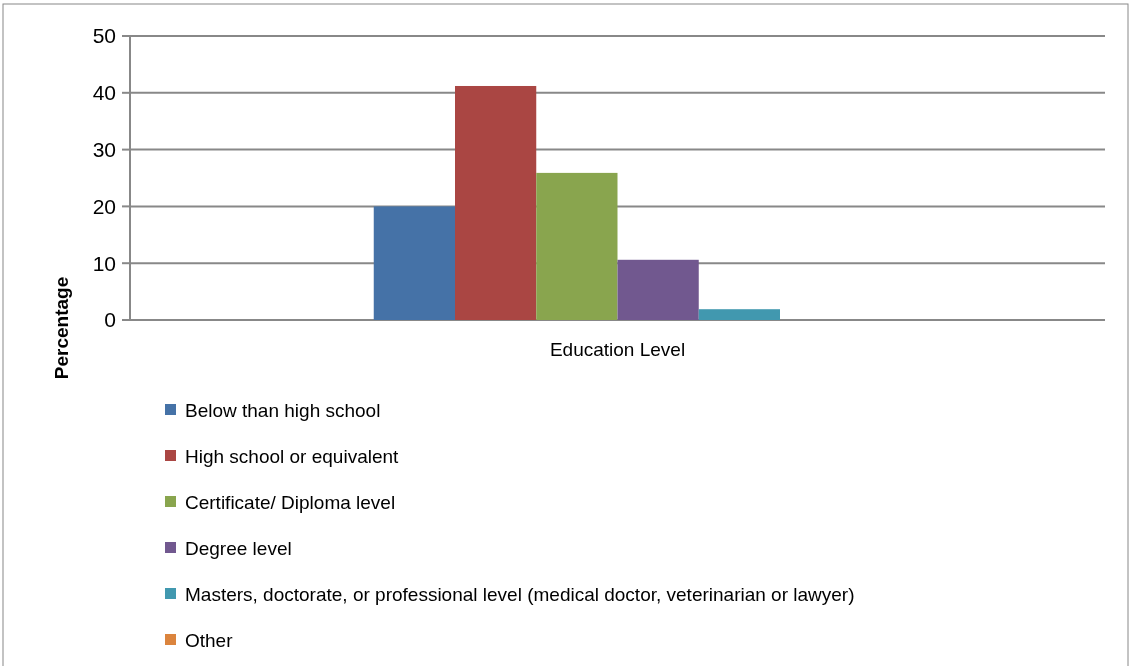 This screenshot has height=666, width=1131. Describe the element at coordinates (209, 640) in the screenshot. I see `legend-label: Other` at that location.